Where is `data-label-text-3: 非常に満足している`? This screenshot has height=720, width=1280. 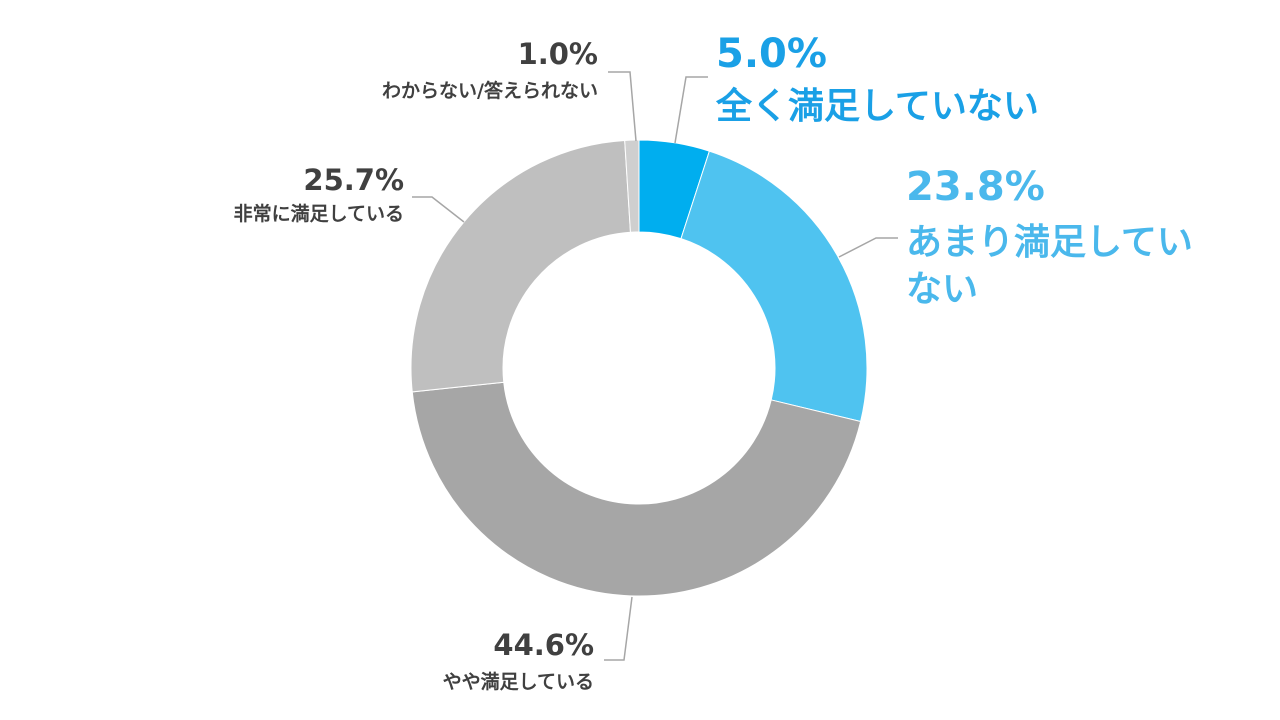 data-label-text-3: 非常に満足している is located at coordinates (319, 213).